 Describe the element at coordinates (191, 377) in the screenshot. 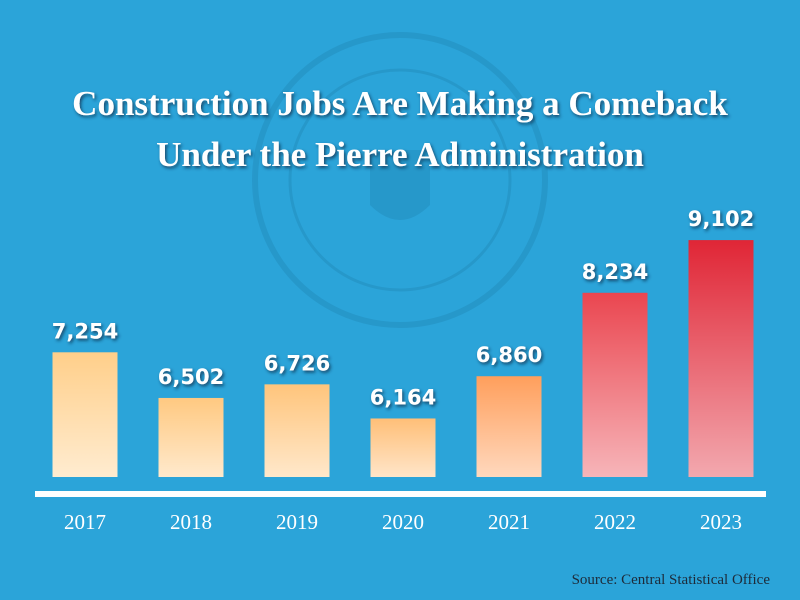

I see `value-label: 6,502` at that location.